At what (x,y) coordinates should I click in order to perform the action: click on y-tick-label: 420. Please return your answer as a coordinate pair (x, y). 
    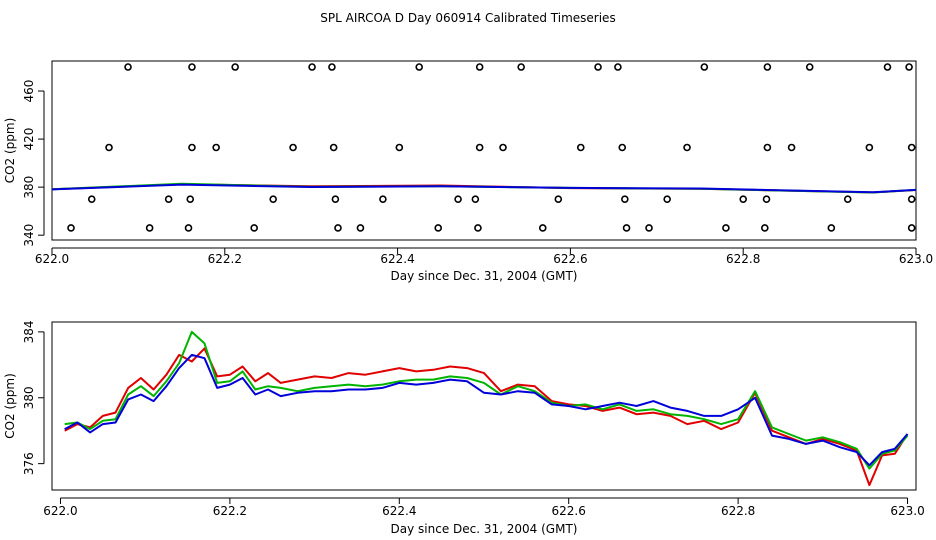
    Looking at the image, I should click on (29, 139).